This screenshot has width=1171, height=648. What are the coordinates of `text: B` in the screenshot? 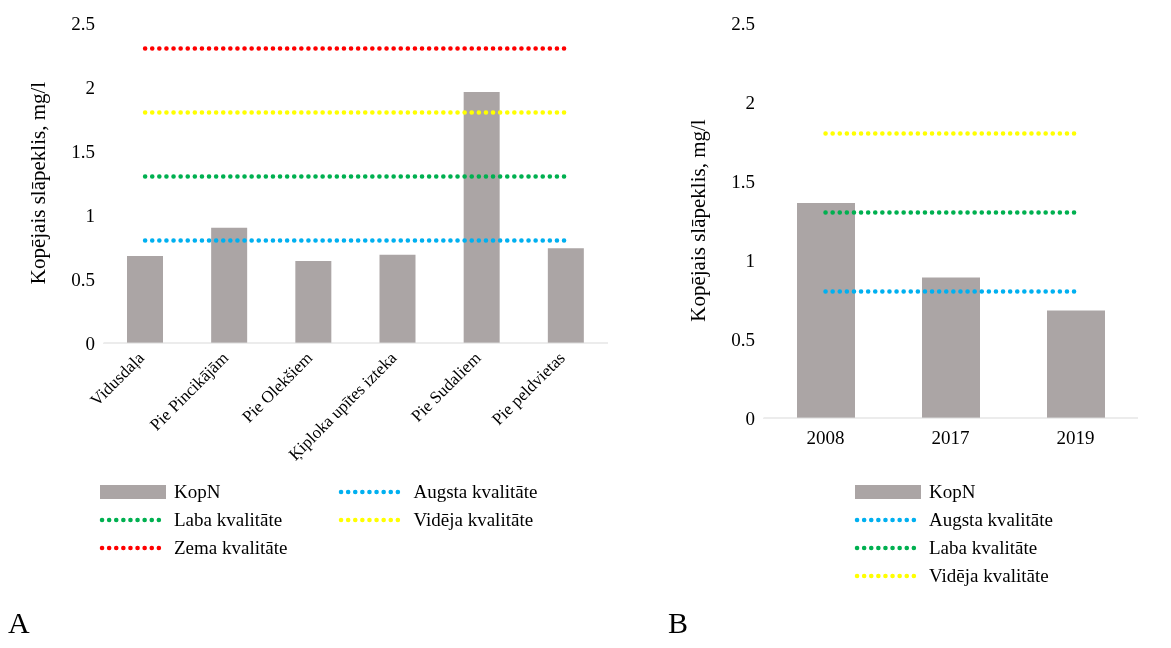 It's located at (678, 623).